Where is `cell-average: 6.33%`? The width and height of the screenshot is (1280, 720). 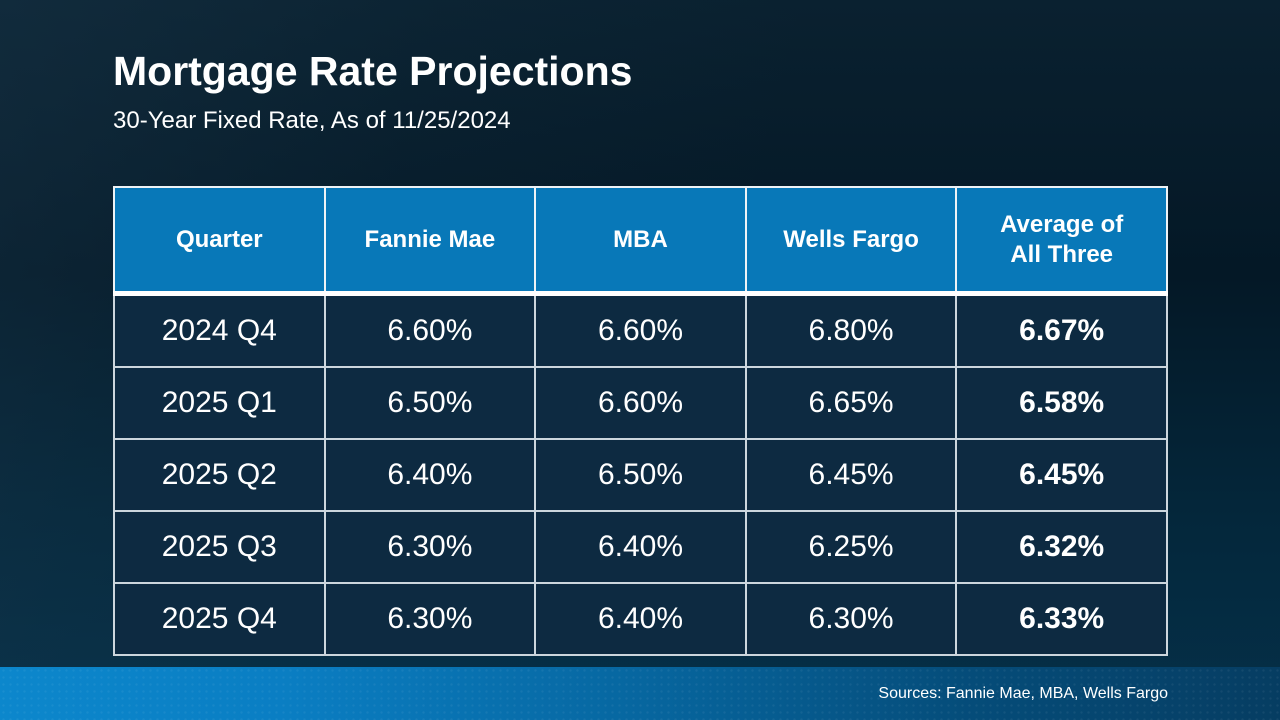
cell-average: 6.33% is located at coordinates (1061, 619).